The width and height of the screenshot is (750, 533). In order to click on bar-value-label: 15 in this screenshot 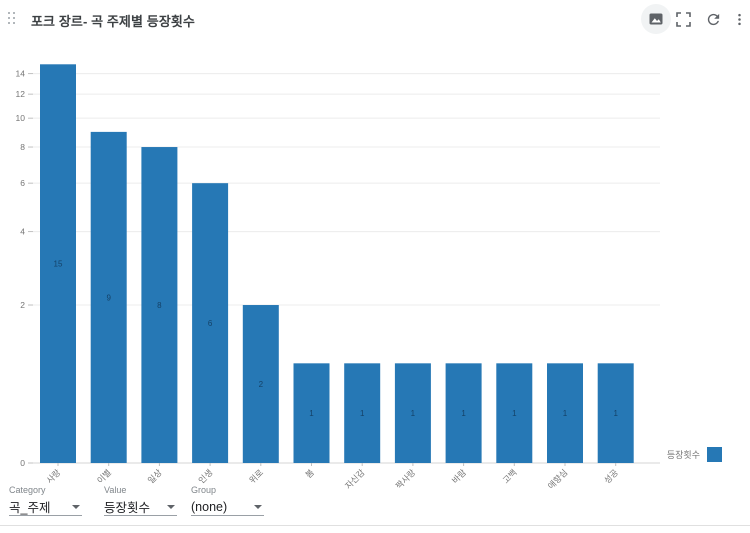, I will do `click(58, 264)`.